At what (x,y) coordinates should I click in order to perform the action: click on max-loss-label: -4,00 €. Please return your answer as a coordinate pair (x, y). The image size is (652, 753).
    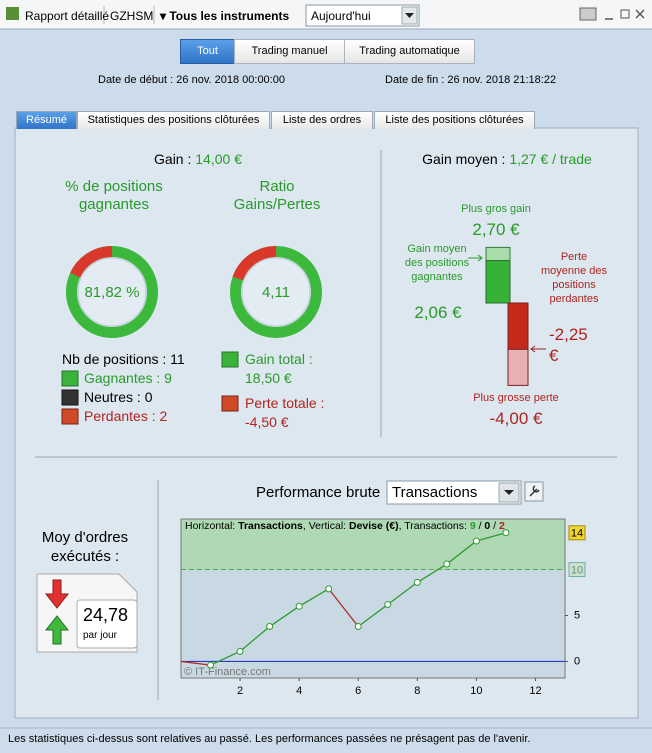
    Looking at the image, I should click on (516, 418).